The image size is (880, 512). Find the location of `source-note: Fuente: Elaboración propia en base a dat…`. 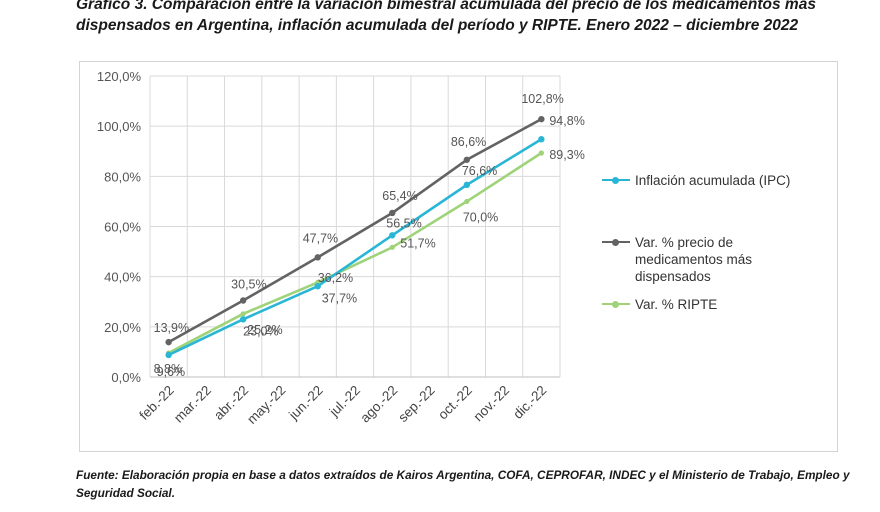

source-note: Fuente: Elaboración propia en base a dat… is located at coordinates (463, 484).